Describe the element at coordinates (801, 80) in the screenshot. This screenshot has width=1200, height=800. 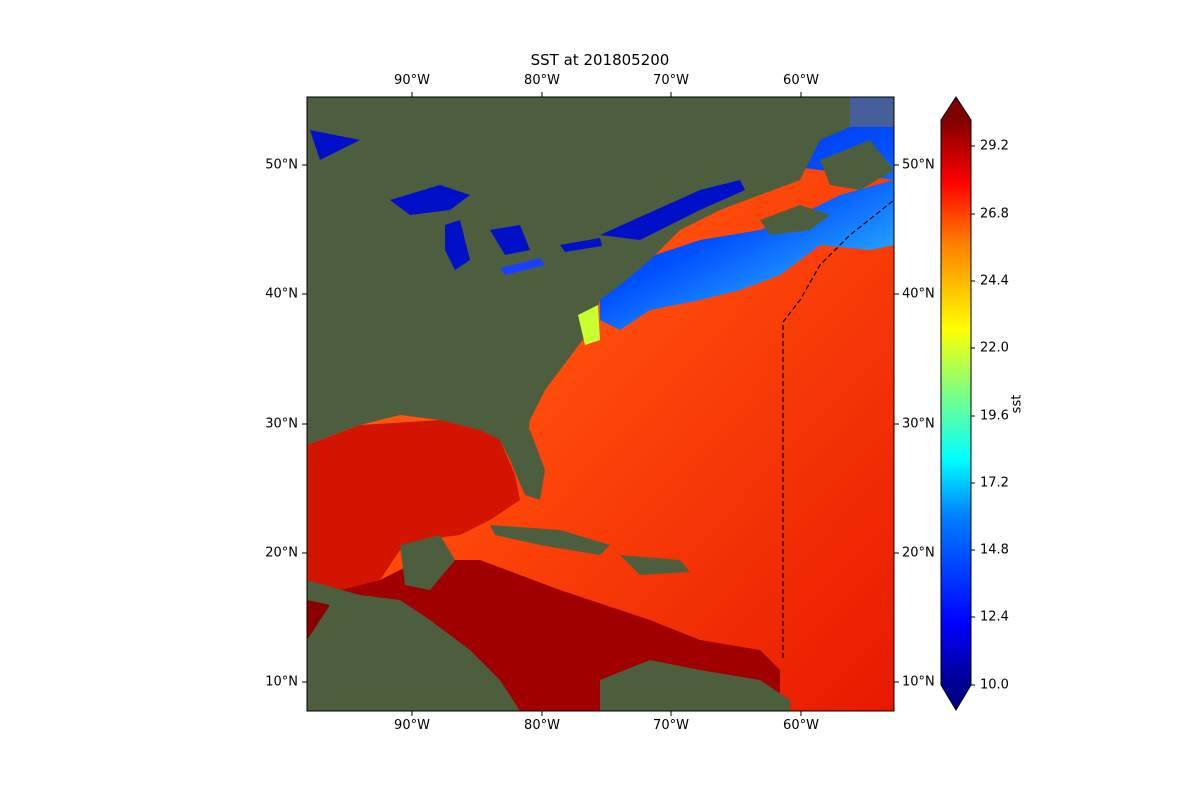
I see `x-tick-top-60w: 60°W` at that location.